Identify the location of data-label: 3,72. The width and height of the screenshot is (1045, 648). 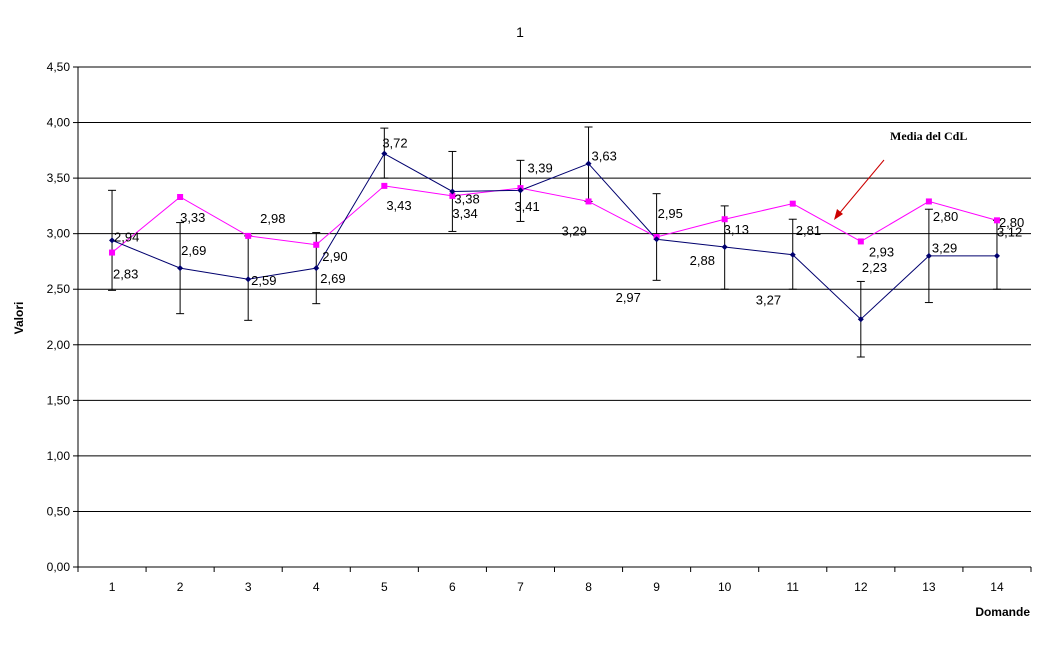
(394, 143).